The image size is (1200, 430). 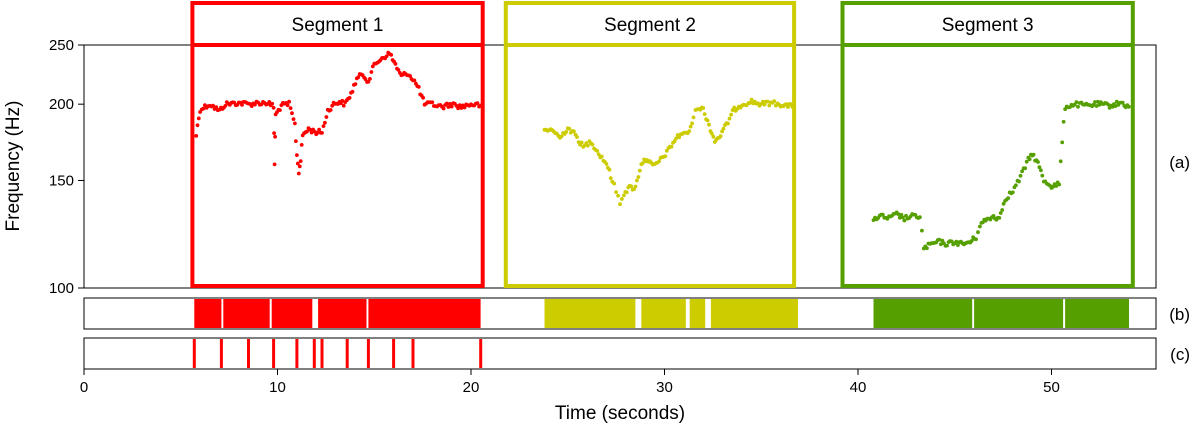 I want to click on x-tick-label: 0, so click(x=84, y=387).